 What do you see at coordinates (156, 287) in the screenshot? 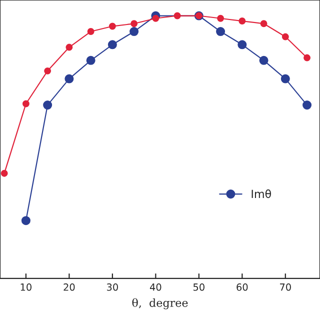
I see `x-tick-label: 40` at bounding box center [156, 287].